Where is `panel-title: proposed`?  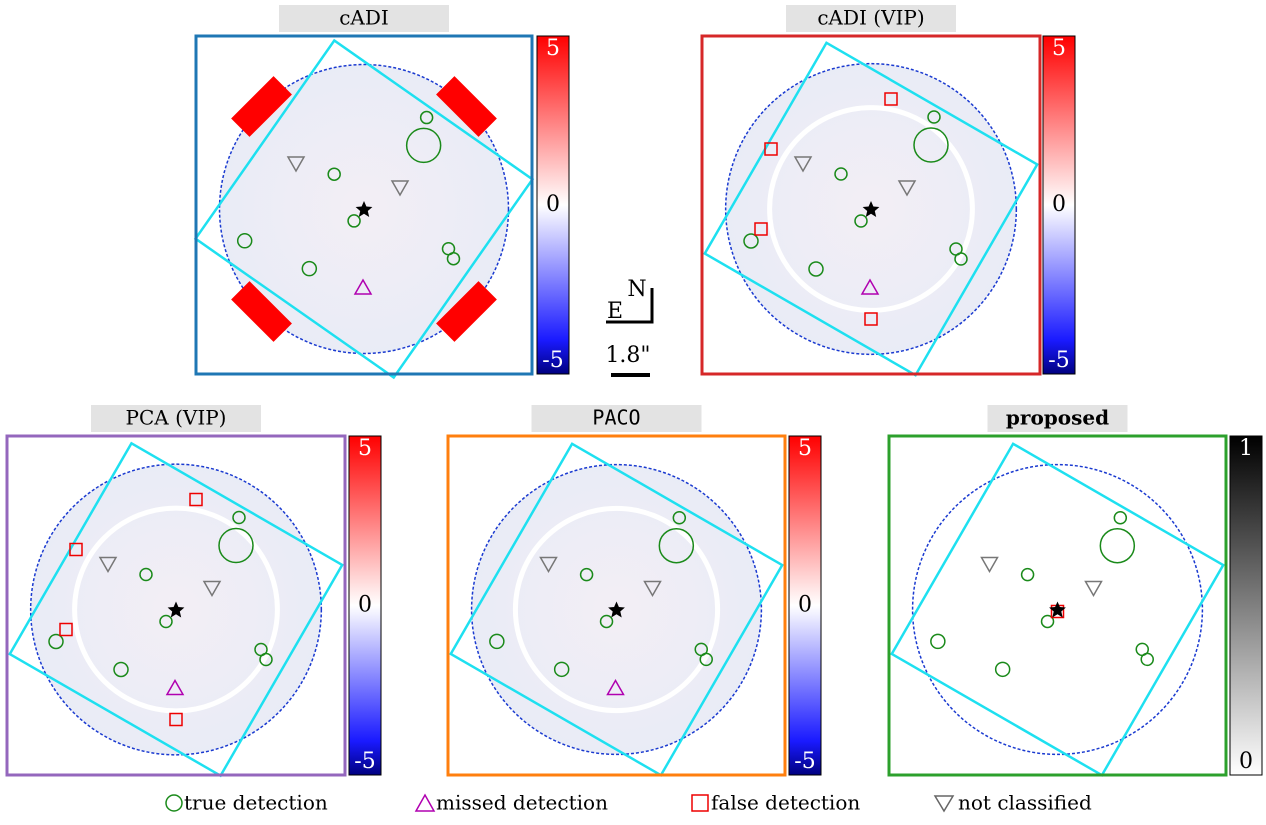
panel-title: proposed is located at coordinates (1057, 418).